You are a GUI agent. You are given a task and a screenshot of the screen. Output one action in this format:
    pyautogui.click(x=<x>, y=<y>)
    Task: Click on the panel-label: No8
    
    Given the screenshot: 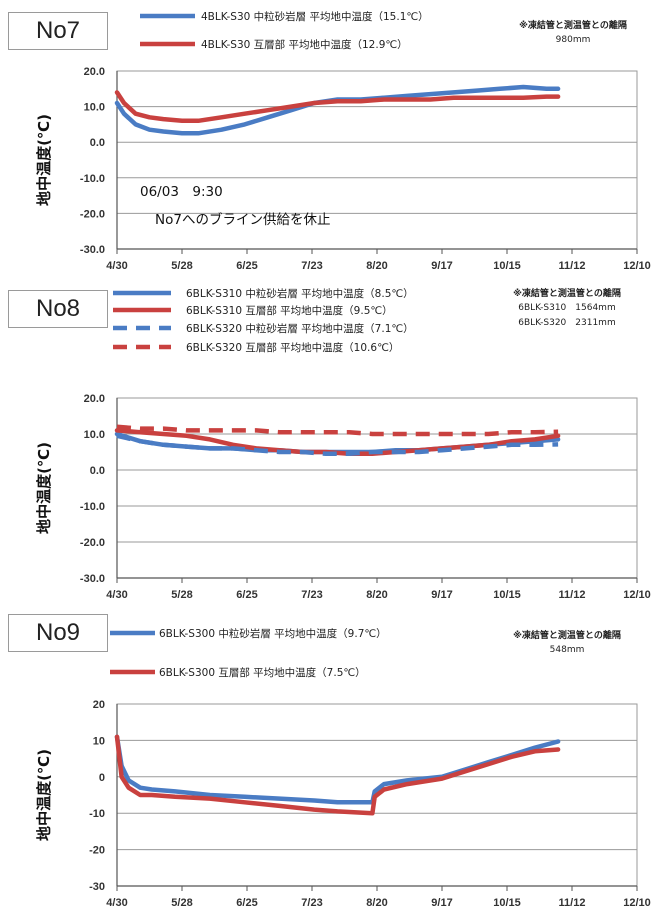 What is the action you would take?
    pyautogui.click(x=58, y=309)
    